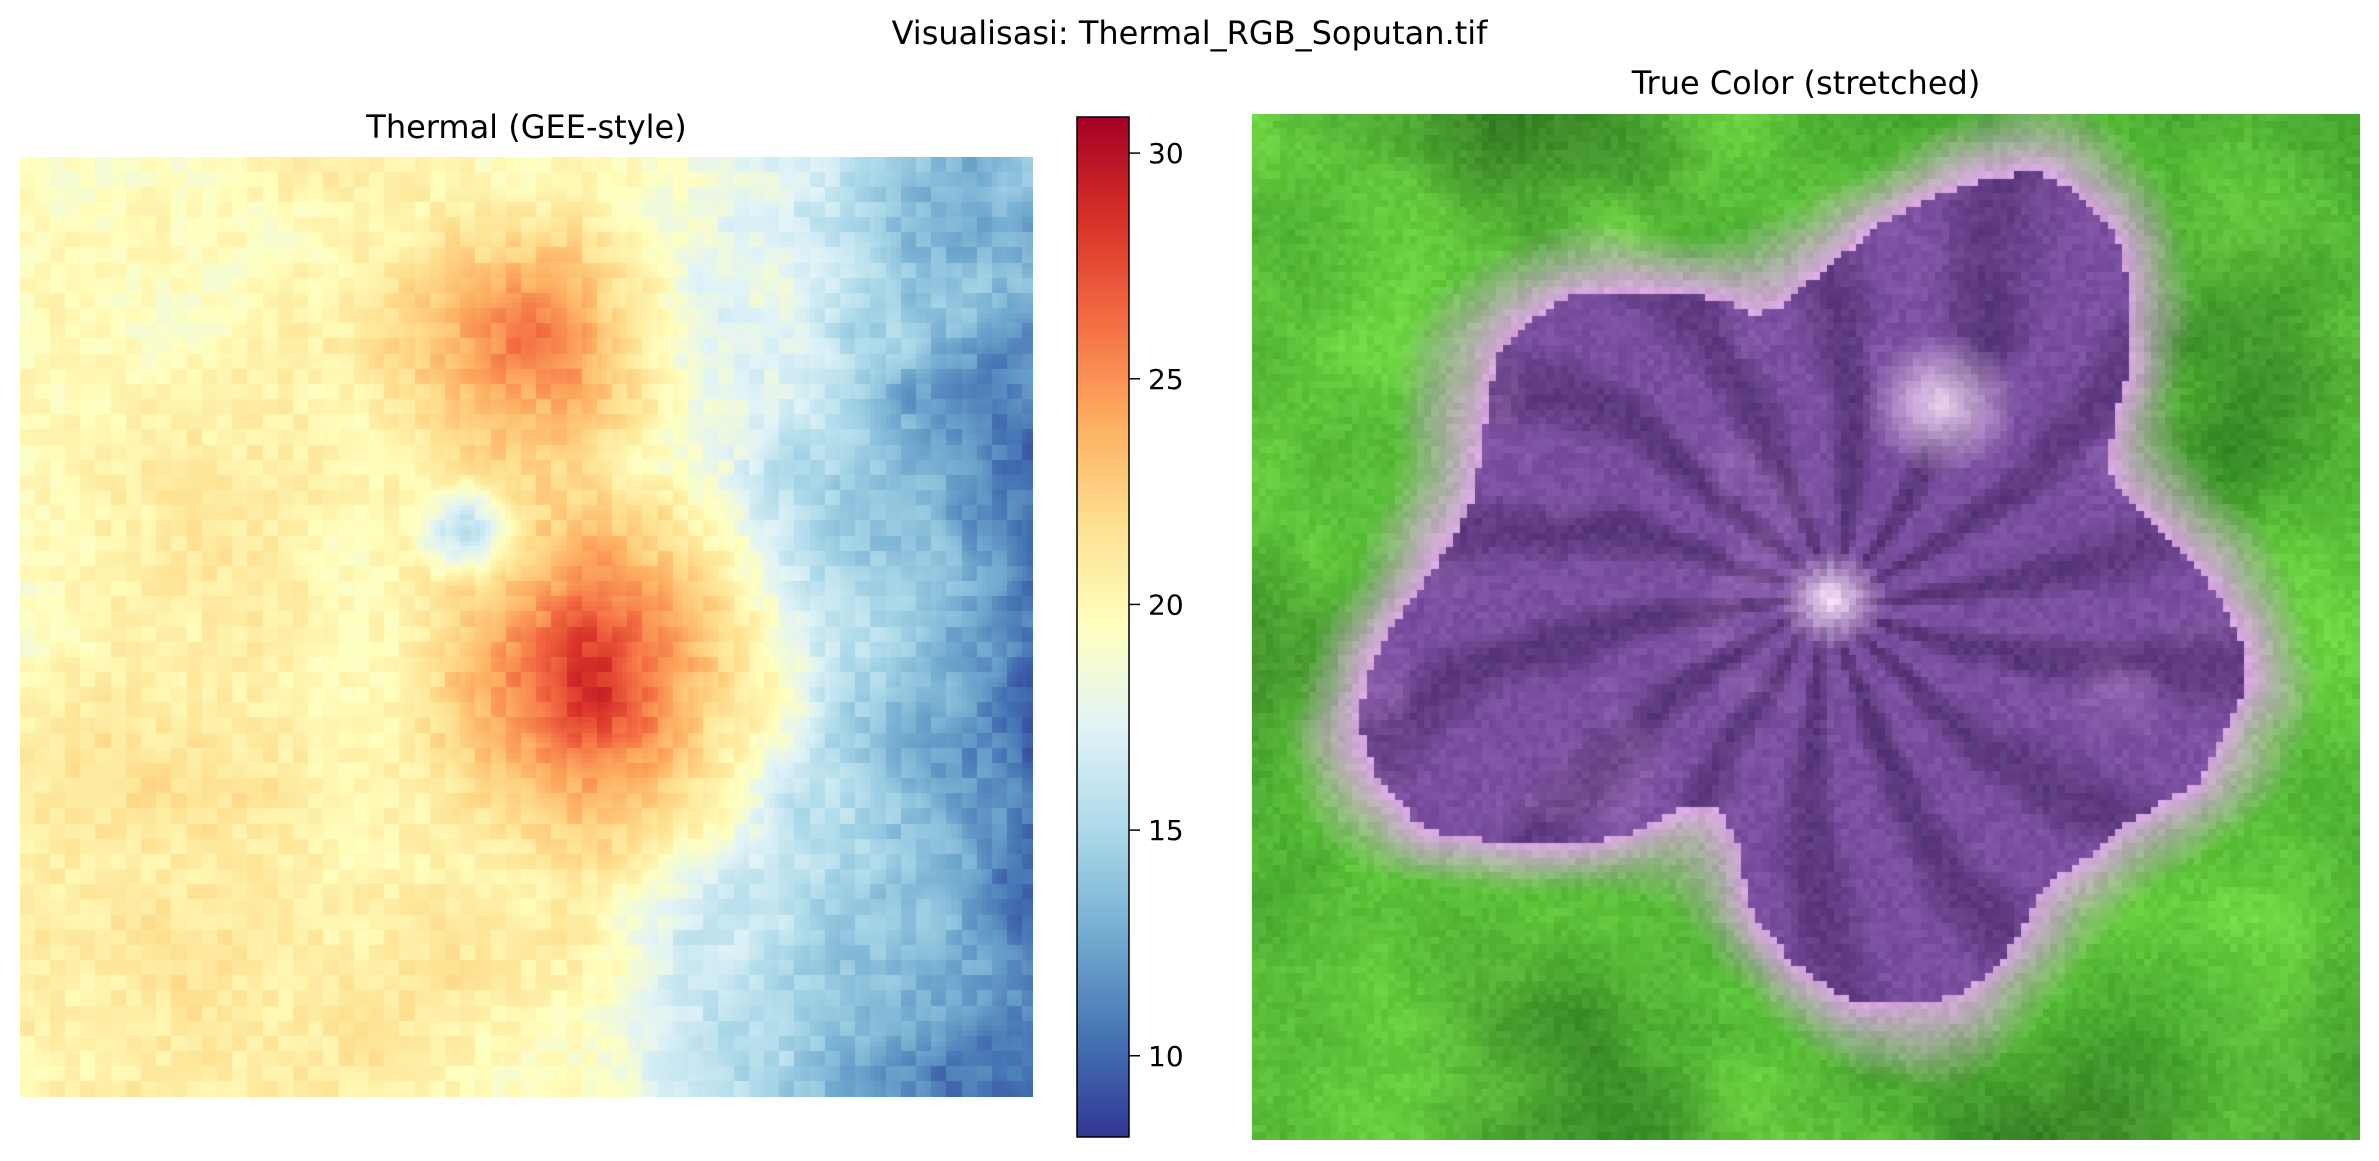 This screenshot has height=1161, width=2379. What do you see at coordinates (1166, 604) in the screenshot?
I see `colorbar-tick-label: 20` at bounding box center [1166, 604].